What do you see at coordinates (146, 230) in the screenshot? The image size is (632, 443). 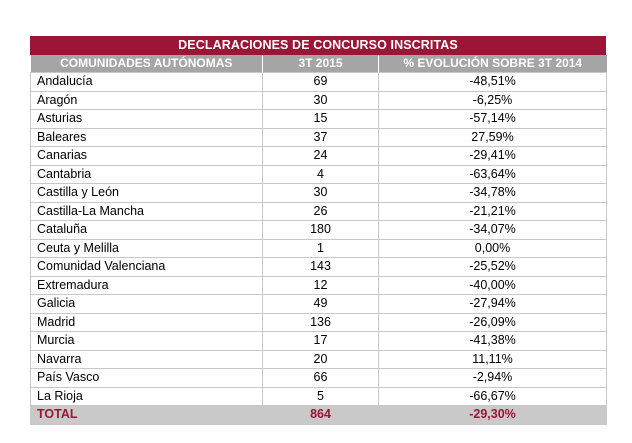 I see `region-cell: Cataluña` at bounding box center [146, 230].